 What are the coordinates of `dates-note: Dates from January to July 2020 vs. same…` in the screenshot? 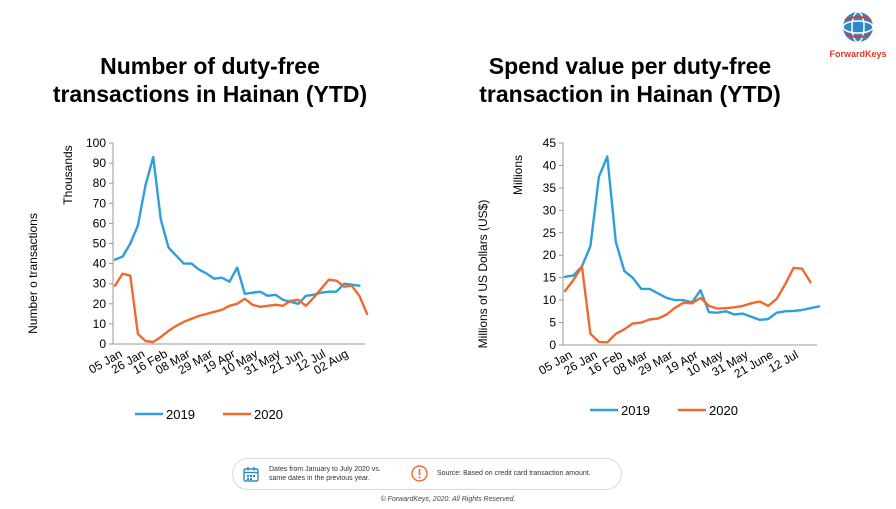 It's located at (325, 474).